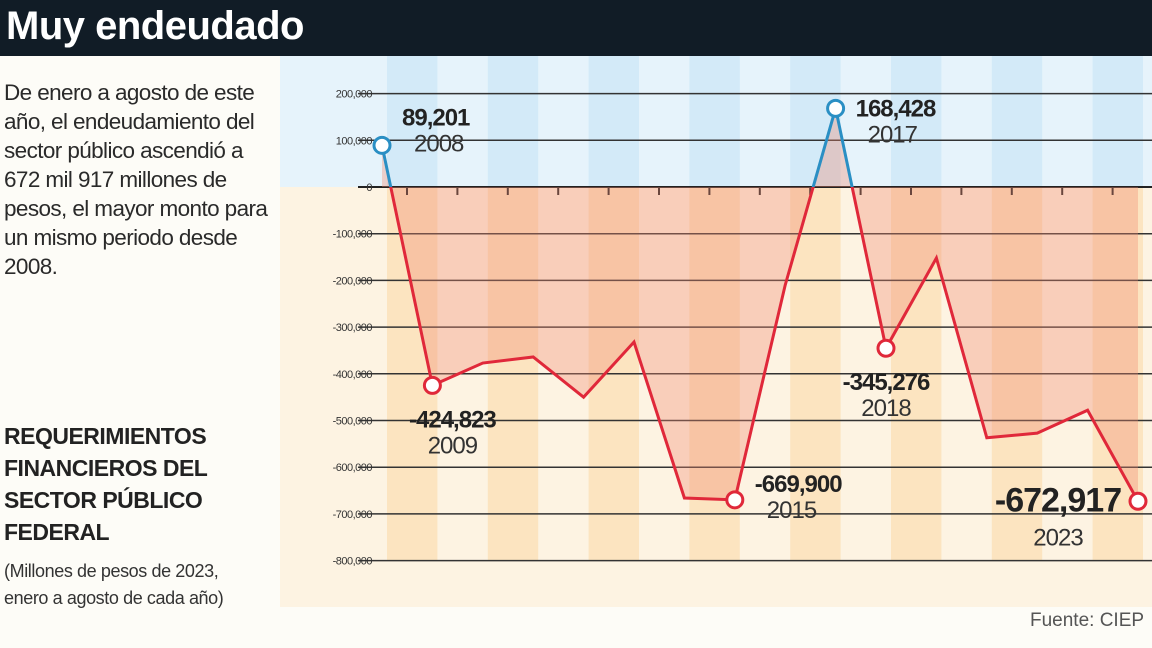 This screenshot has width=1152, height=648. Describe the element at coordinates (886, 408) in the screenshot. I see `data-label-year: 2018` at that location.